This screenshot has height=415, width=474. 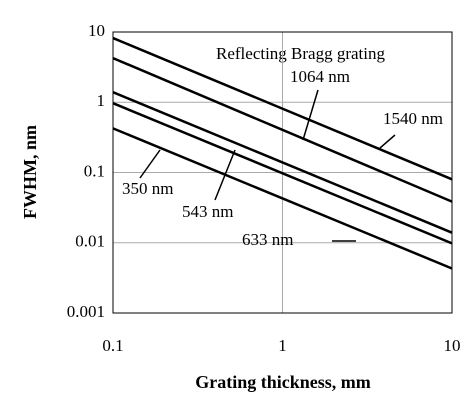 I want to click on x-axis-label: Grating thickness, mm, so click(x=283, y=382).